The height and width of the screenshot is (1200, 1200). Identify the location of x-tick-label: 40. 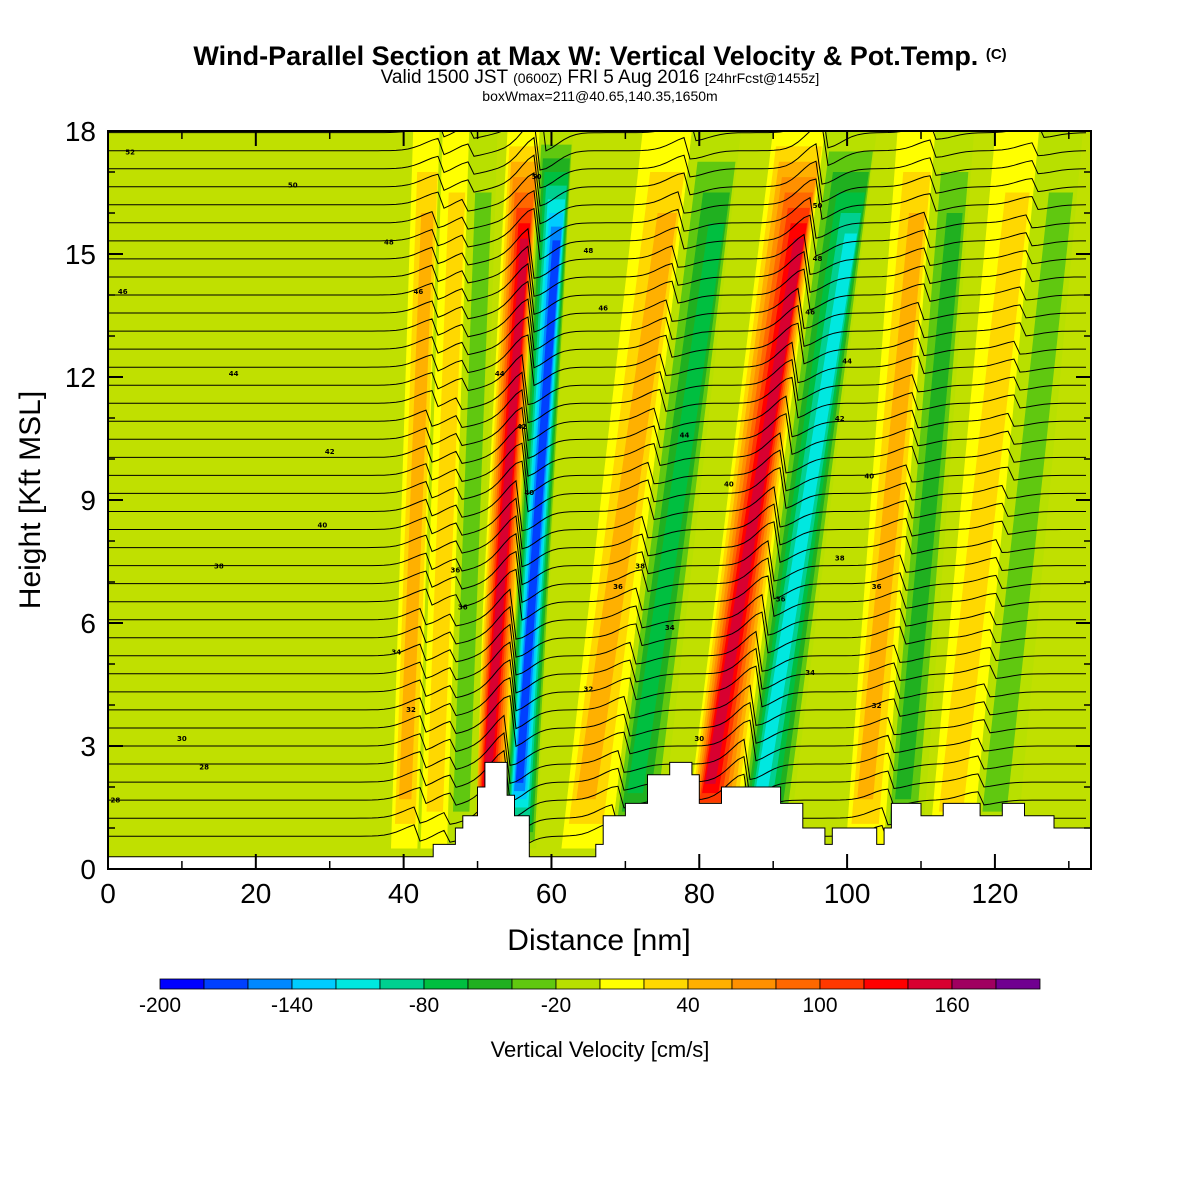
(403, 893).